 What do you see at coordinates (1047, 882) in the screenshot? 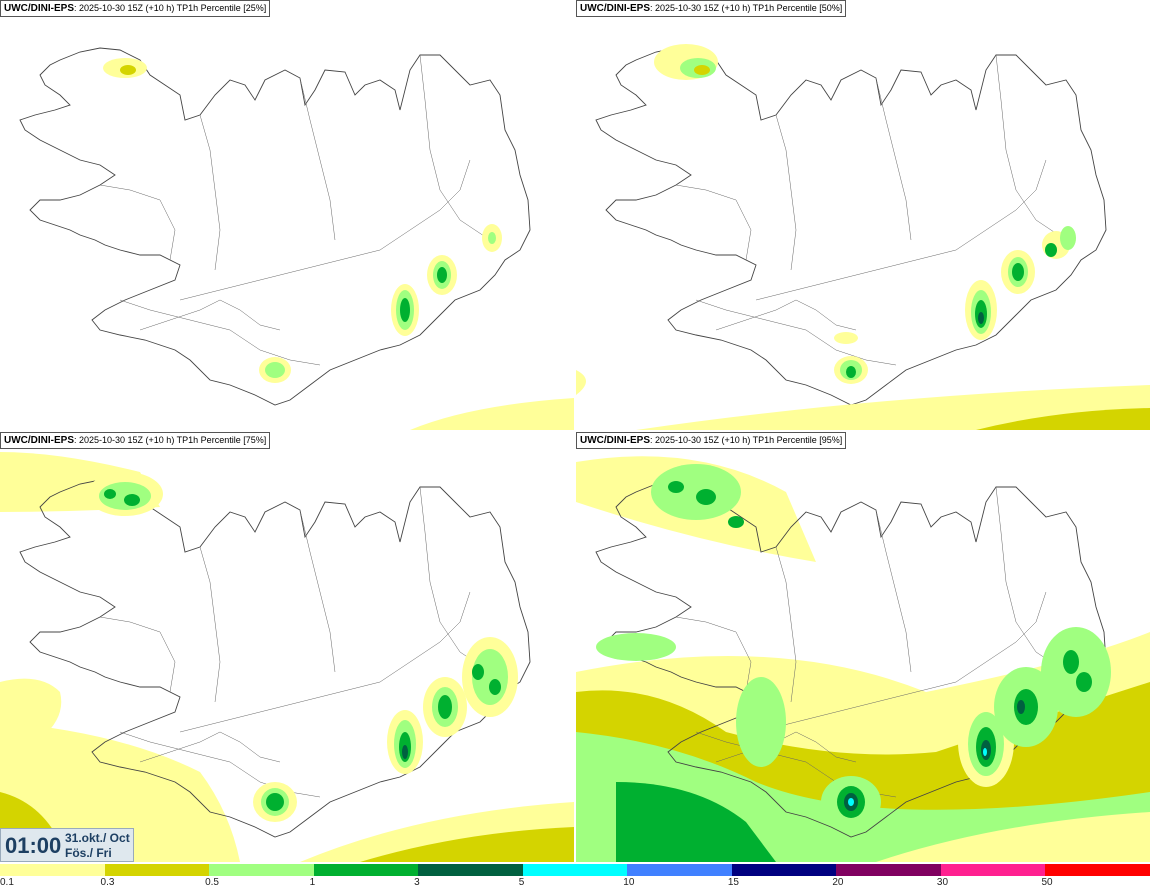
I see `legend-tick-label: 50` at bounding box center [1047, 882].